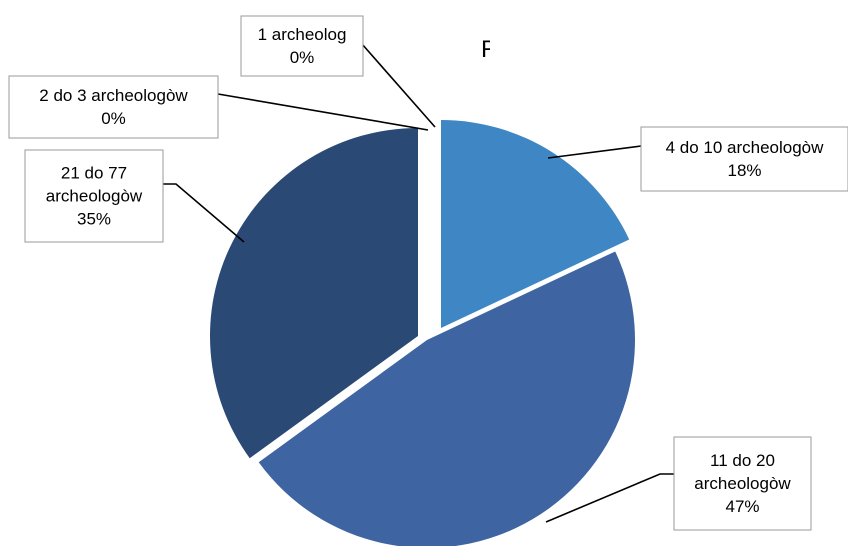  I want to click on label-11-do-20-archeologow-box, so click(742, 483).